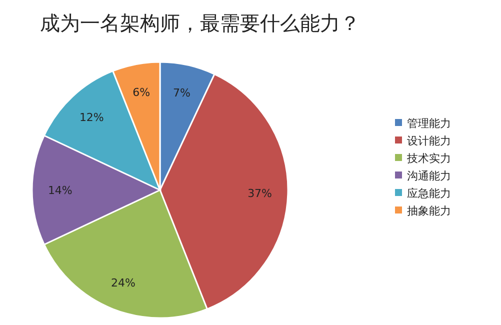 This screenshot has height=325, width=501. What do you see at coordinates (429, 175) in the screenshot?
I see `legend-label: 沟通能力` at bounding box center [429, 175].